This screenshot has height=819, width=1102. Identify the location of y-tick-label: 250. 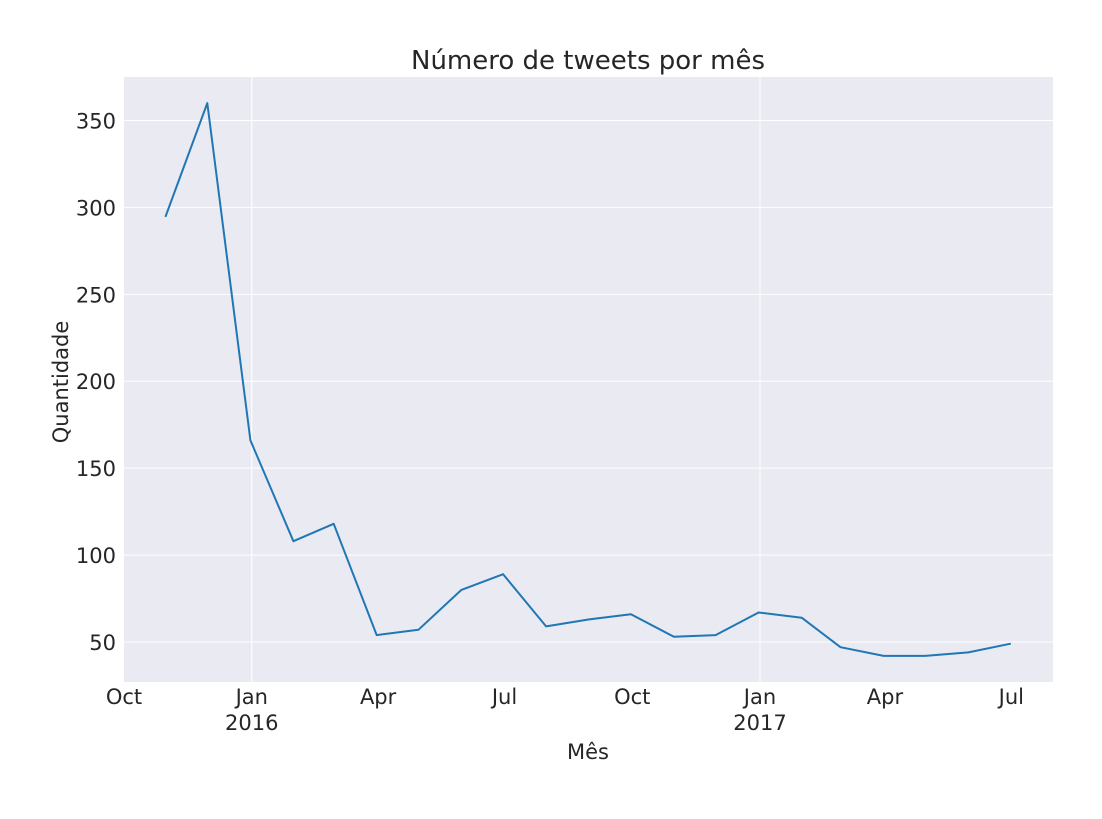
(96, 295).